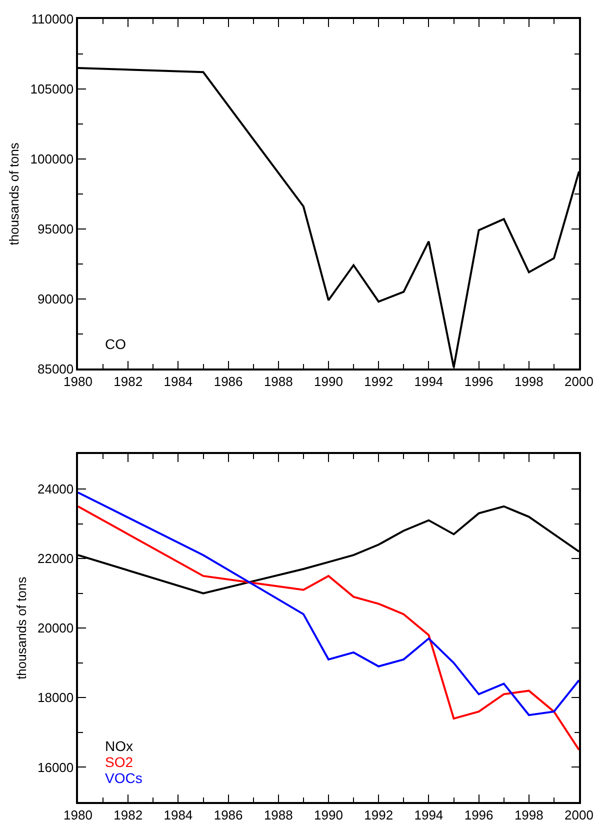  Describe the element at coordinates (115, 344) in the screenshot. I see `text: CO` at that location.